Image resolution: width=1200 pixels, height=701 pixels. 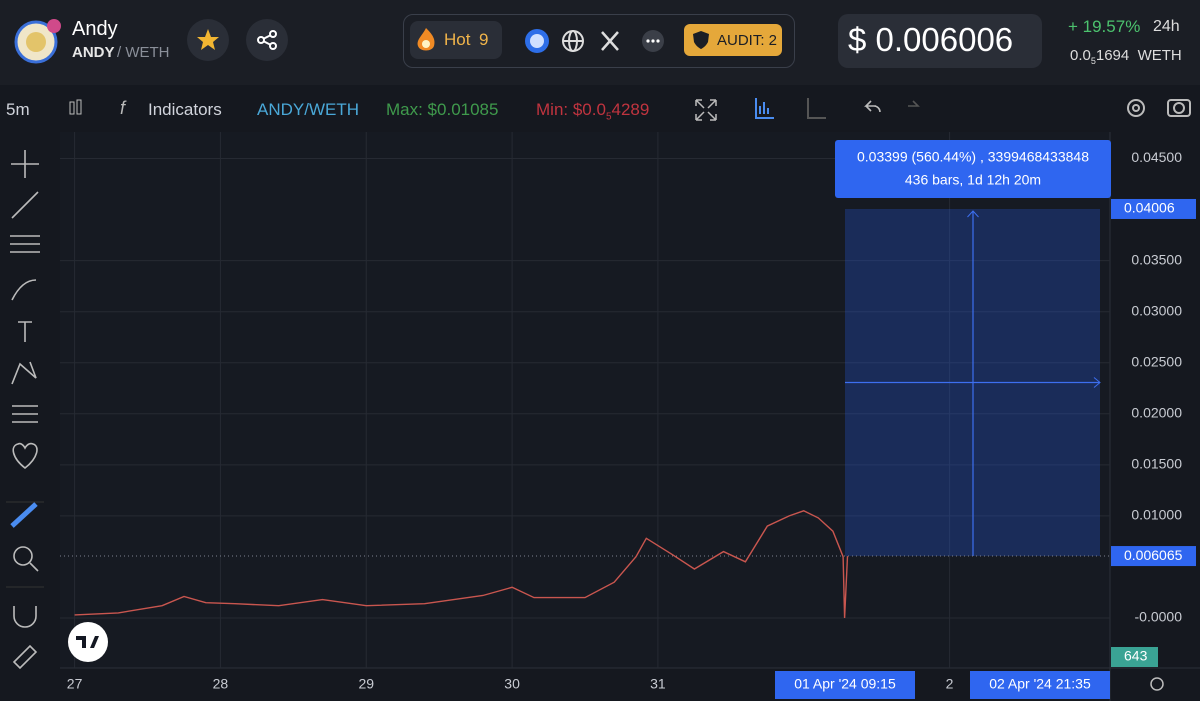 I want to click on hot-label: Hot, so click(x=457, y=39).